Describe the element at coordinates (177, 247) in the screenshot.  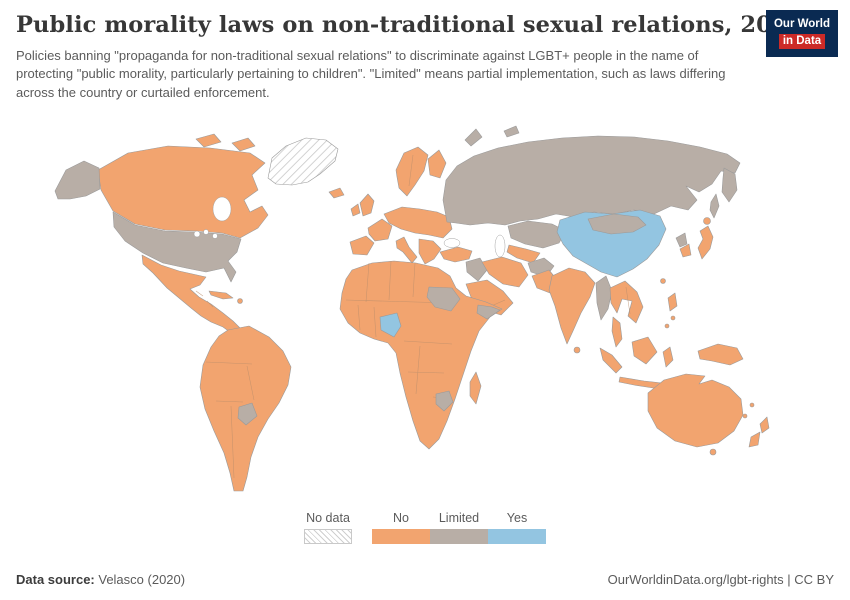
I see `country-united-states` at that location.